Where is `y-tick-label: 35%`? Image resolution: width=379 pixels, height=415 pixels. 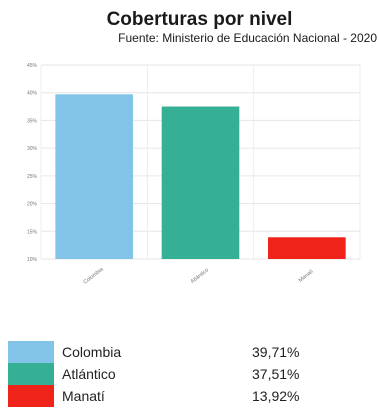
y-tick-label: 35% is located at coordinates (32, 121).